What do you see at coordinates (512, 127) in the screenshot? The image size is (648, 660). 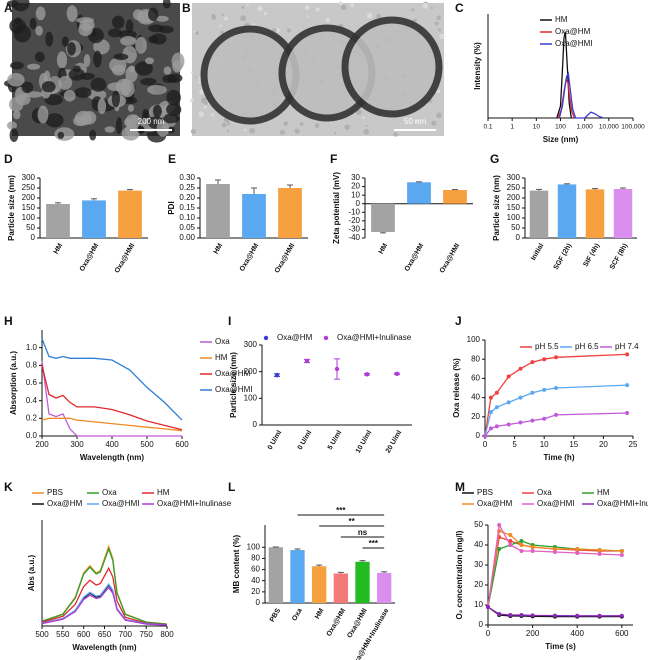 I see `x-tick-label: 1` at bounding box center [512, 127].